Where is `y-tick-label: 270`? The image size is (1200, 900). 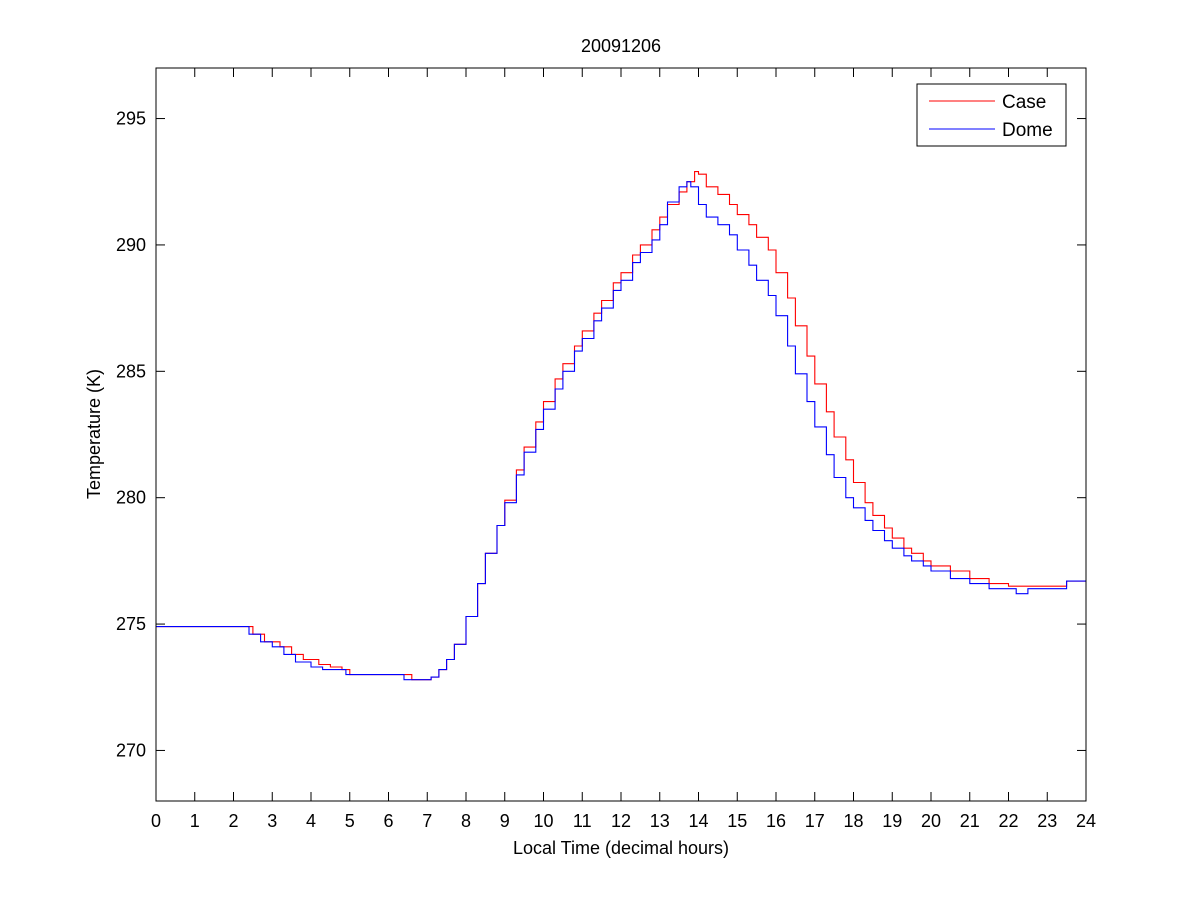 y-tick-label: 270 is located at coordinates (131, 750).